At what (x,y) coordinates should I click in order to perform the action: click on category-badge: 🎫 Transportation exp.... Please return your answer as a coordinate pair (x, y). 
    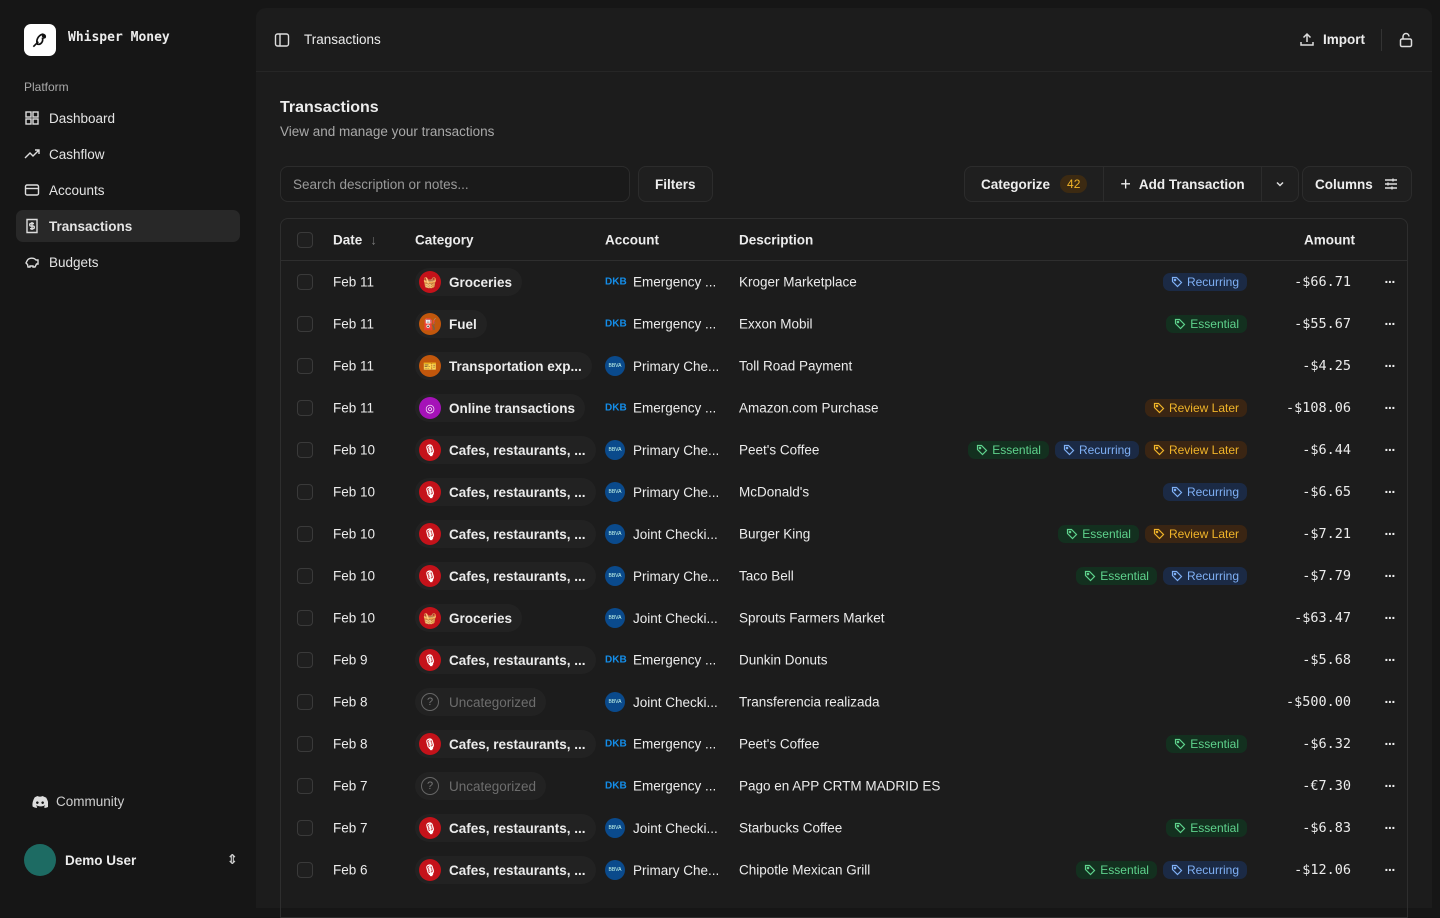
    Looking at the image, I should click on (503, 366).